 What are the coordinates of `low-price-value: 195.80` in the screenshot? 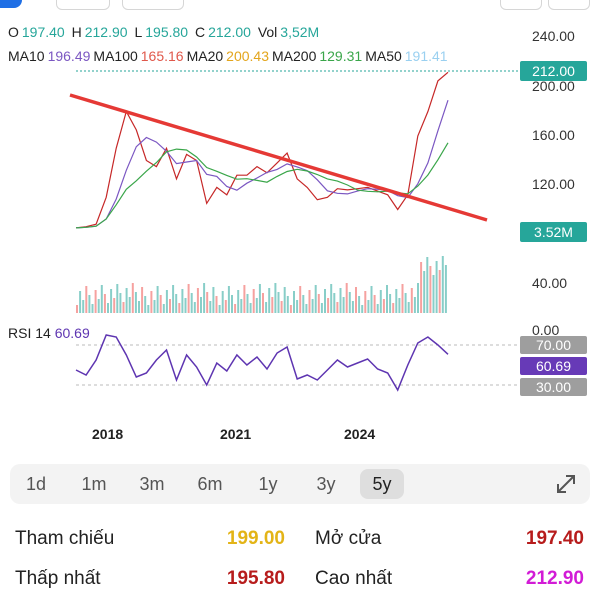 It's located at (255, 578).